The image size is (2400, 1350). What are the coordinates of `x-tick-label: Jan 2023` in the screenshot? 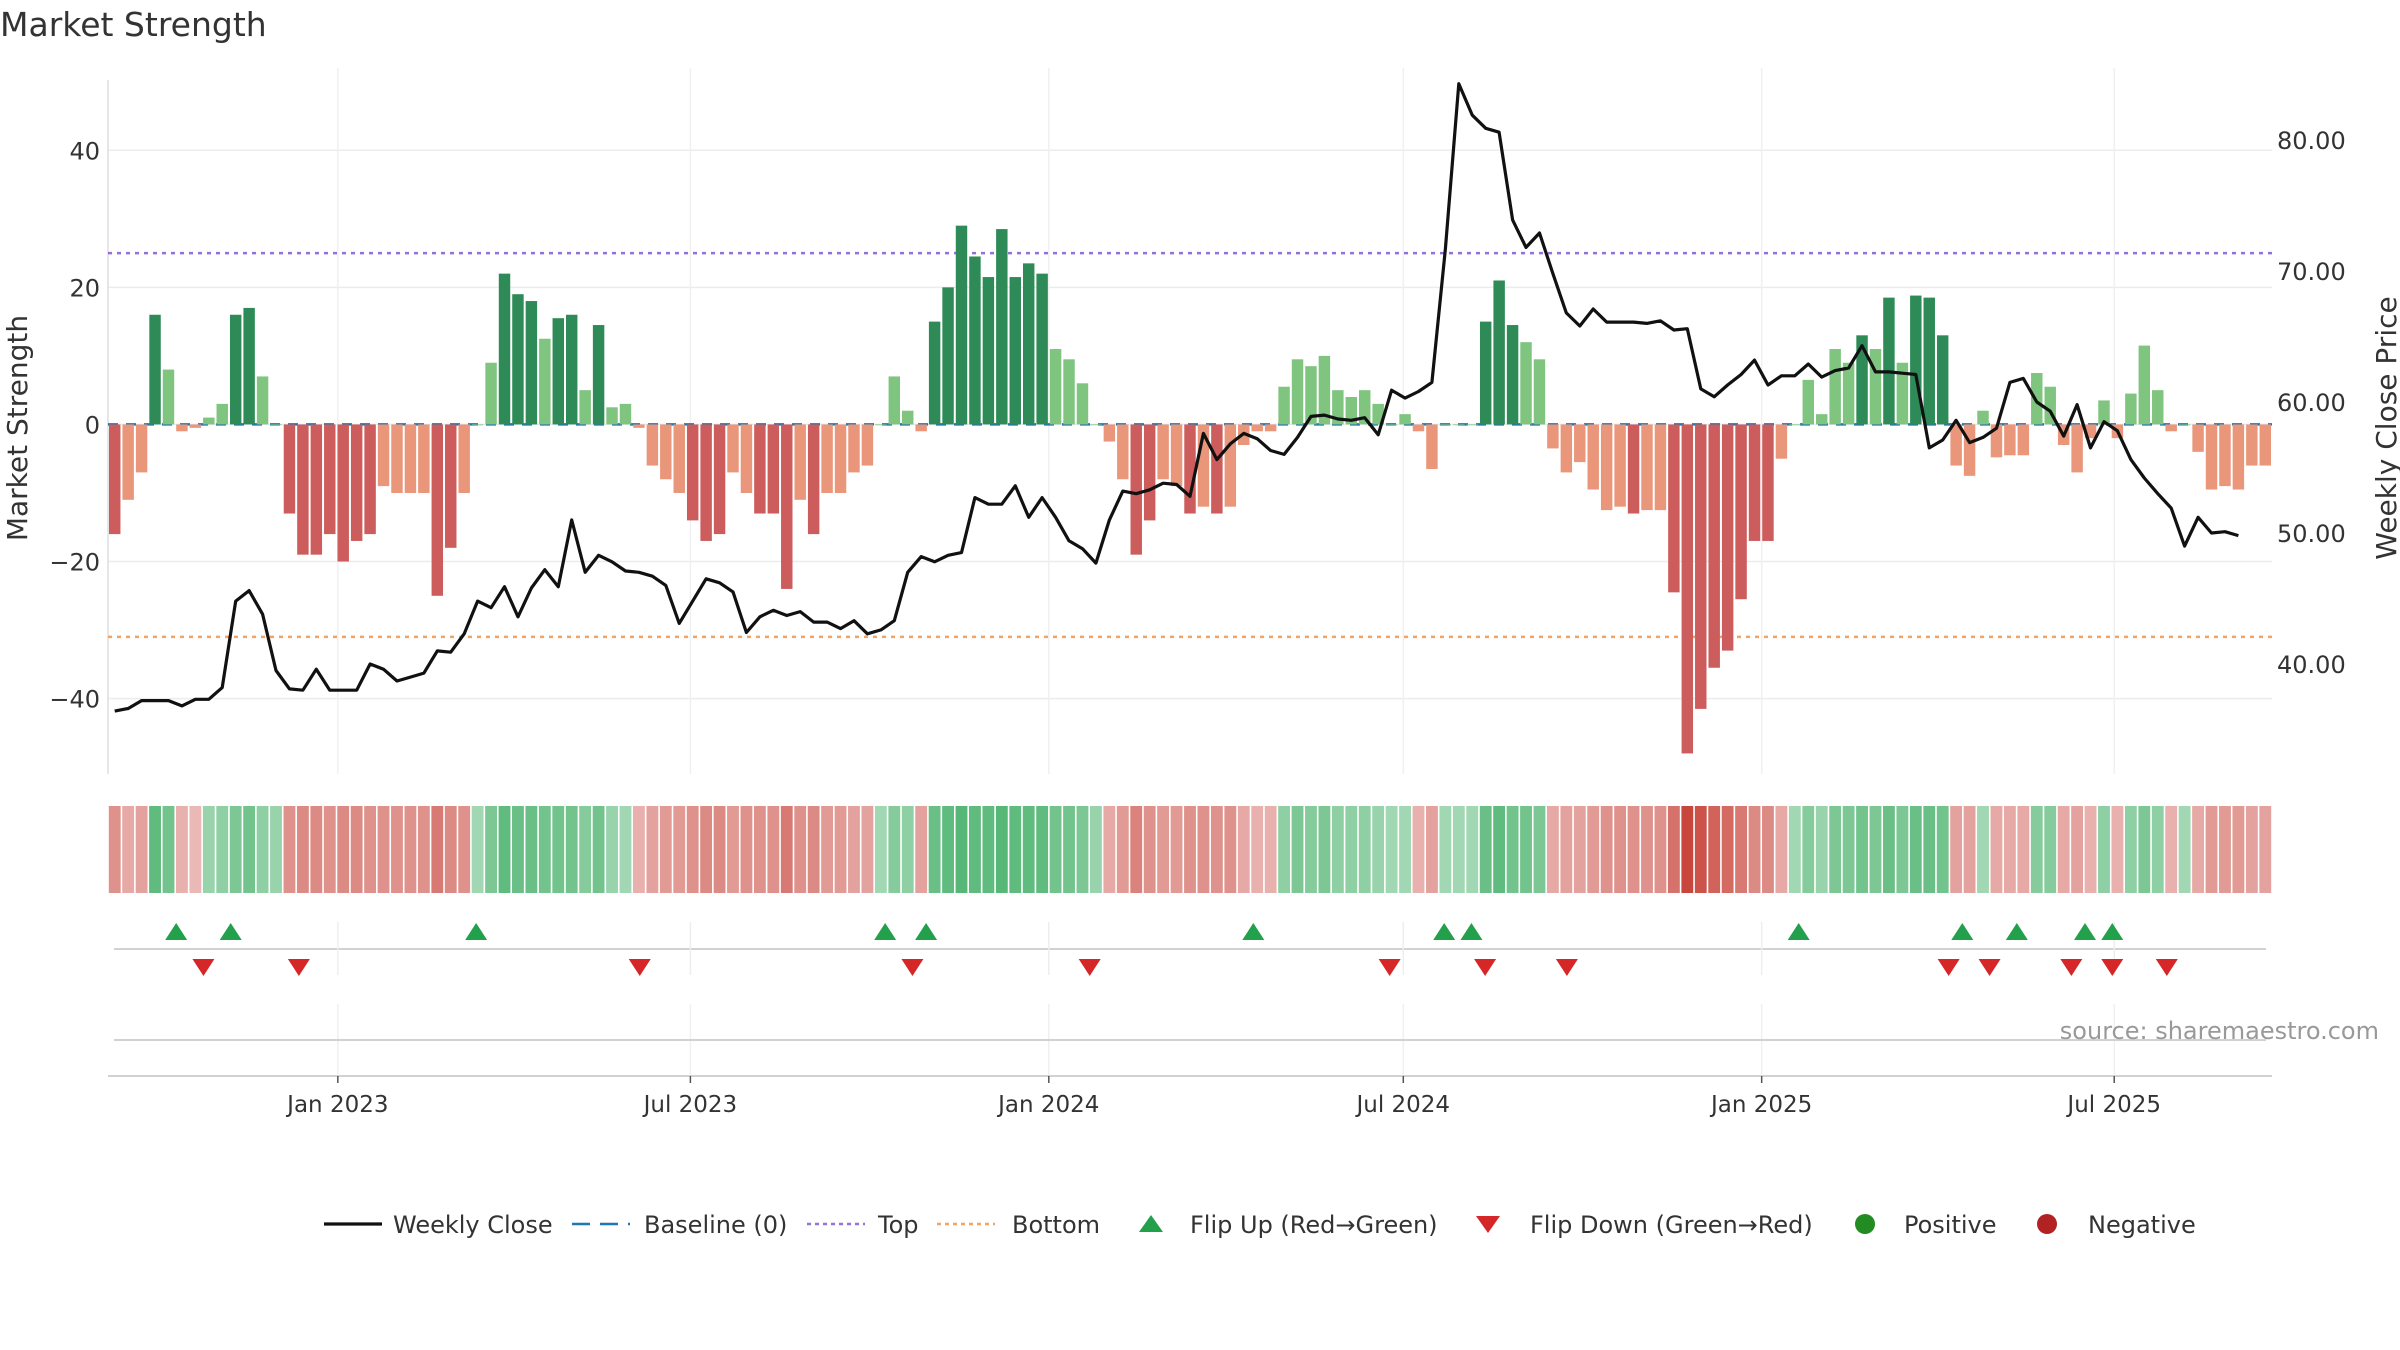 It's located at (336, 1105).